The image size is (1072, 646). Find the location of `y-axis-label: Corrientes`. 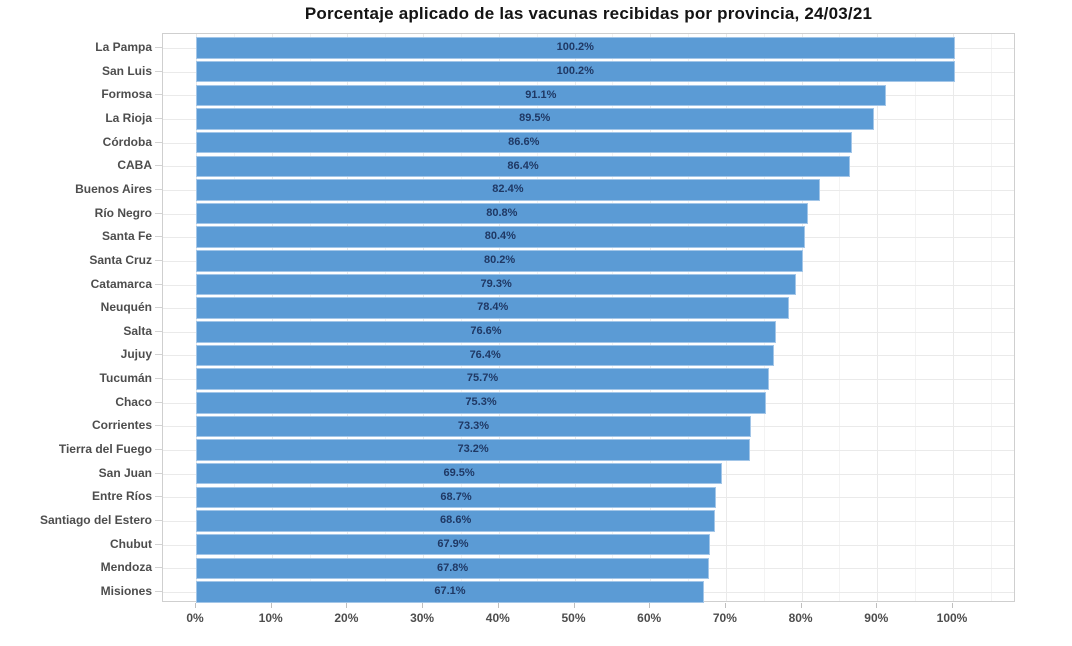

y-axis-label: Corrientes is located at coordinates (121, 425).